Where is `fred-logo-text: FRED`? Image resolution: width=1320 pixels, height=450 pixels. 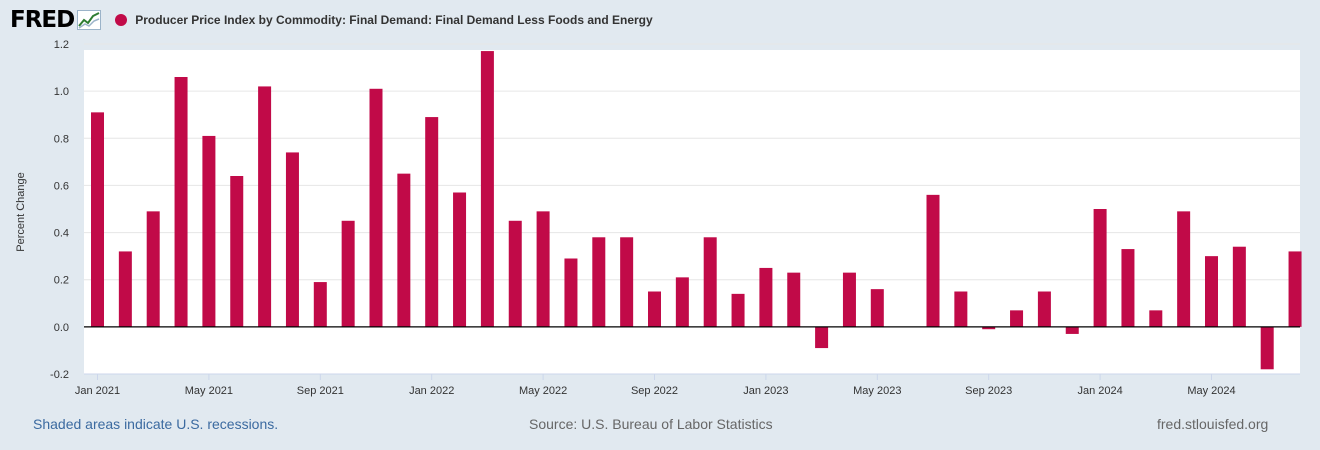
fred-logo-text: FRED is located at coordinates (42, 20).